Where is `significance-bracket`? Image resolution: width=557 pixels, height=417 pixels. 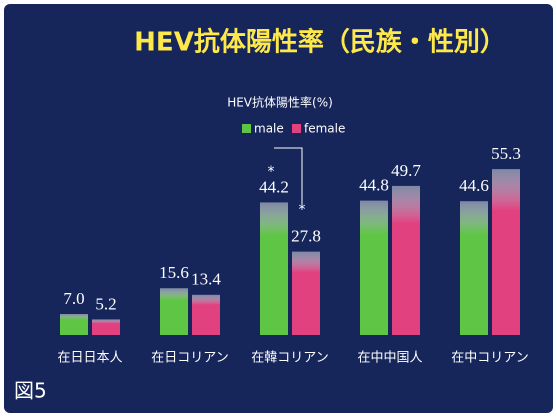 significance-bracket is located at coordinates (288, 176).